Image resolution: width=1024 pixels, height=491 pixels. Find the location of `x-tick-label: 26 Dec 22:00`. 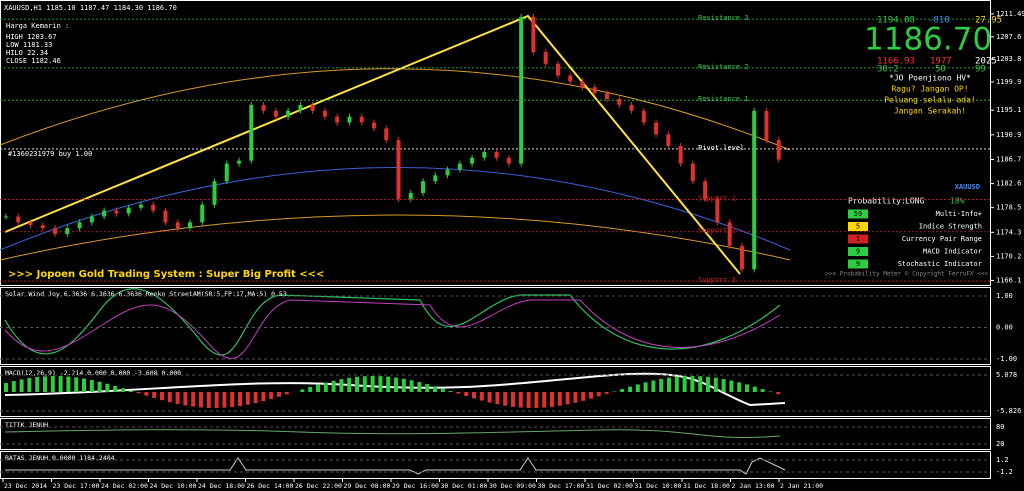

x-tick-label: 26 Dec 22:00 is located at coordinates (318, 486).